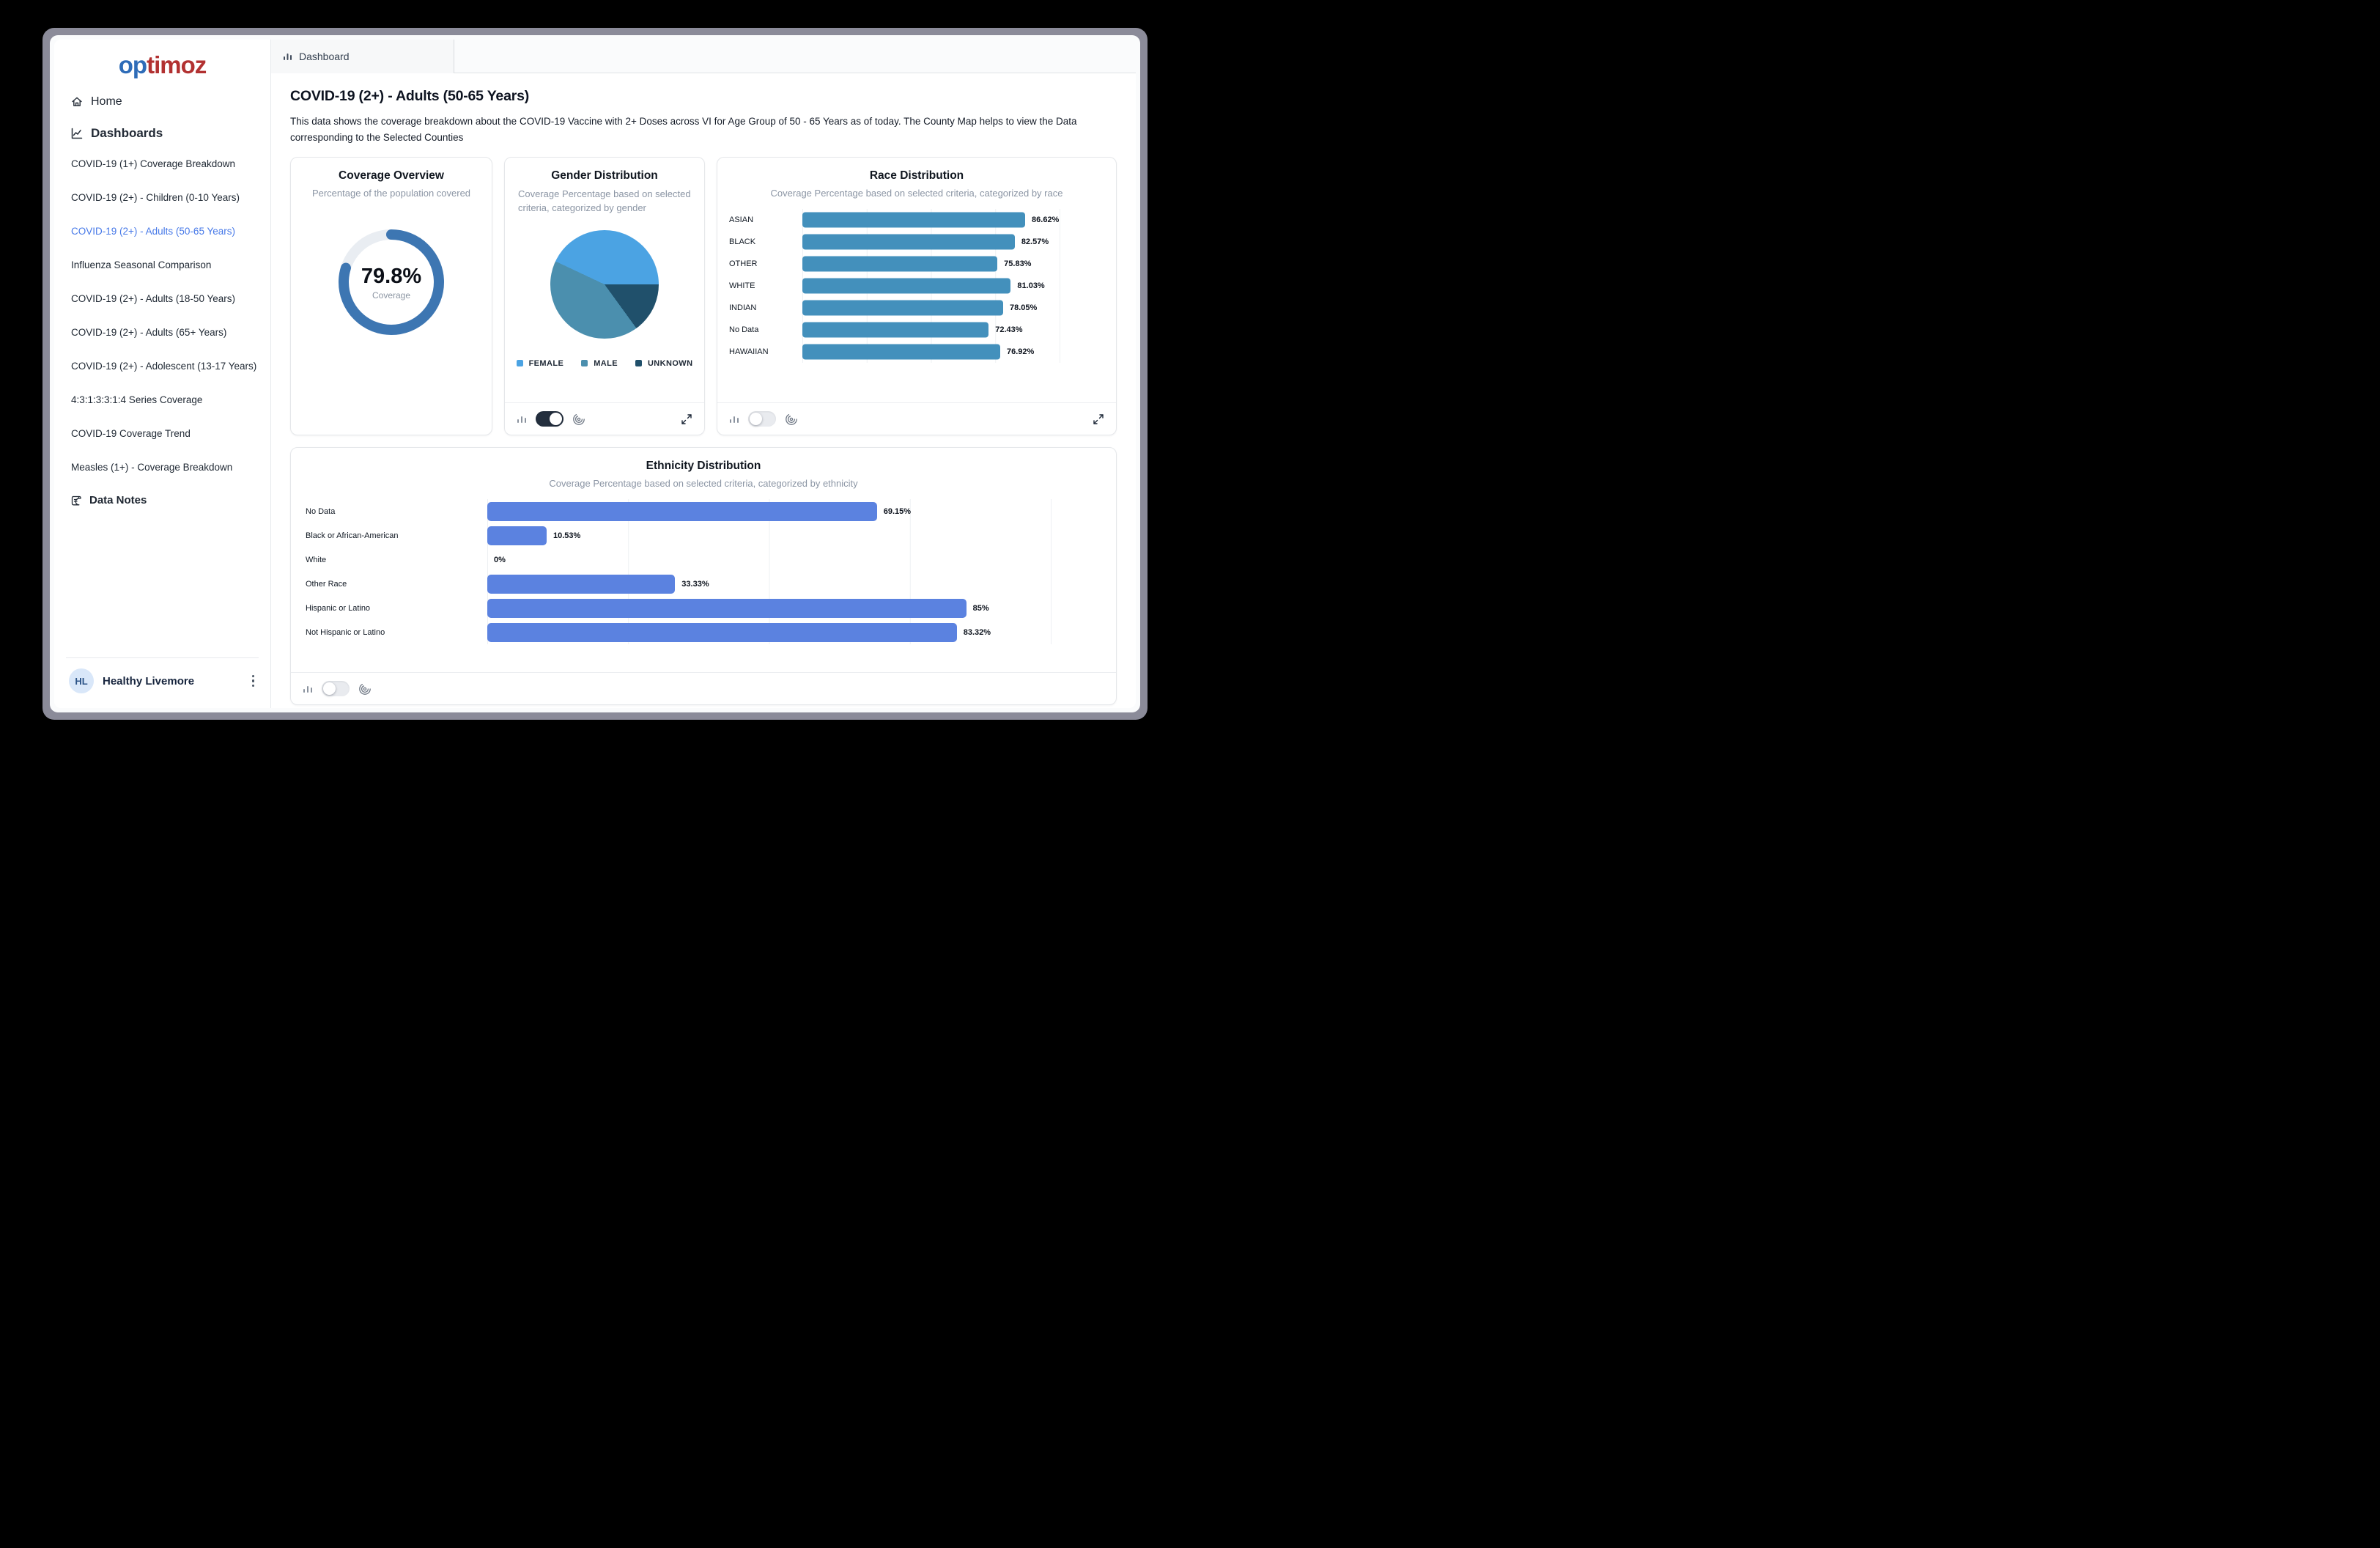  I want to click on bar-value-label: 33.33%, so click(695, 584).